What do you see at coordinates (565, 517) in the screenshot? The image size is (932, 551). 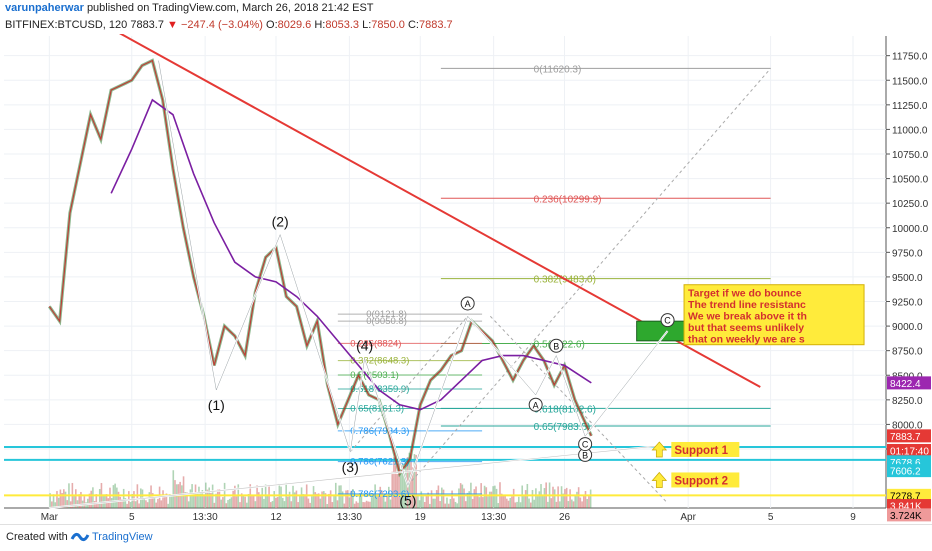 I see `x-tick-label: 26` at bounding box center [565, 517].